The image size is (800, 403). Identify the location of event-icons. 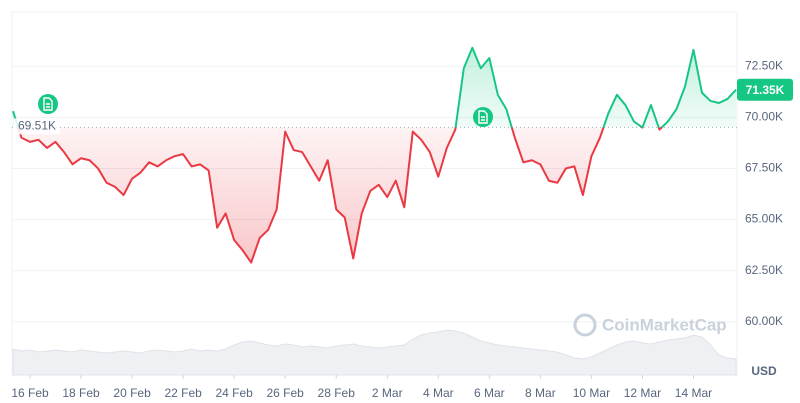
(265, 110).